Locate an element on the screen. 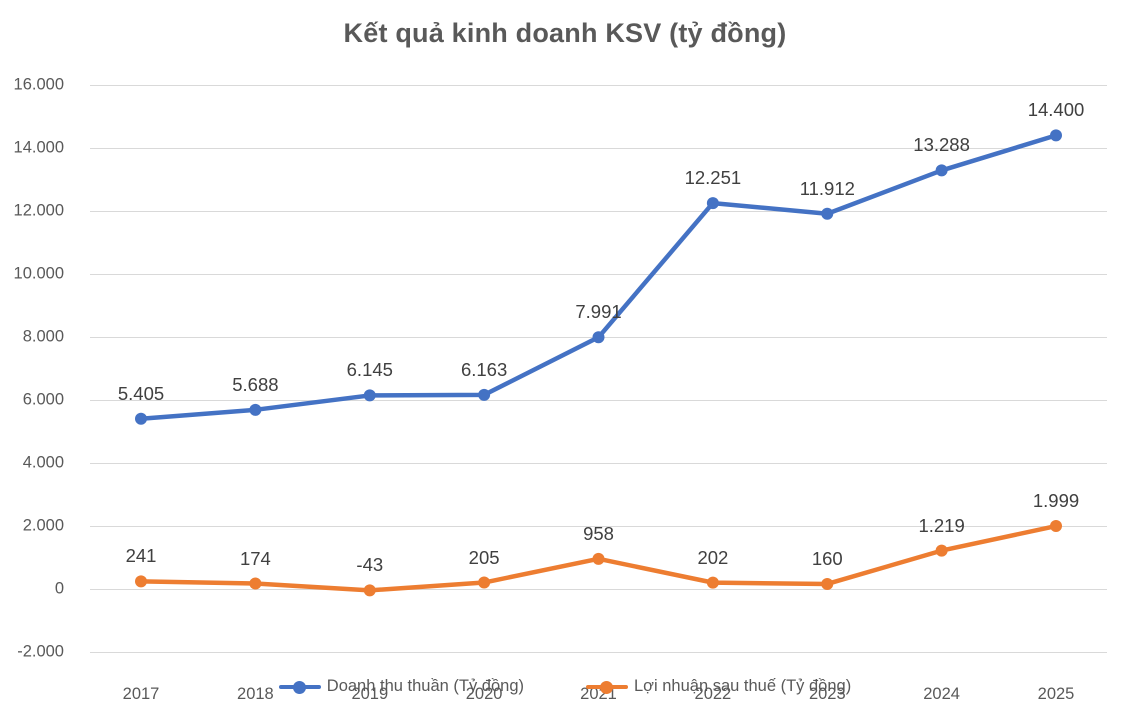  data-point-label: 958 is located at coordinates (598, 533).